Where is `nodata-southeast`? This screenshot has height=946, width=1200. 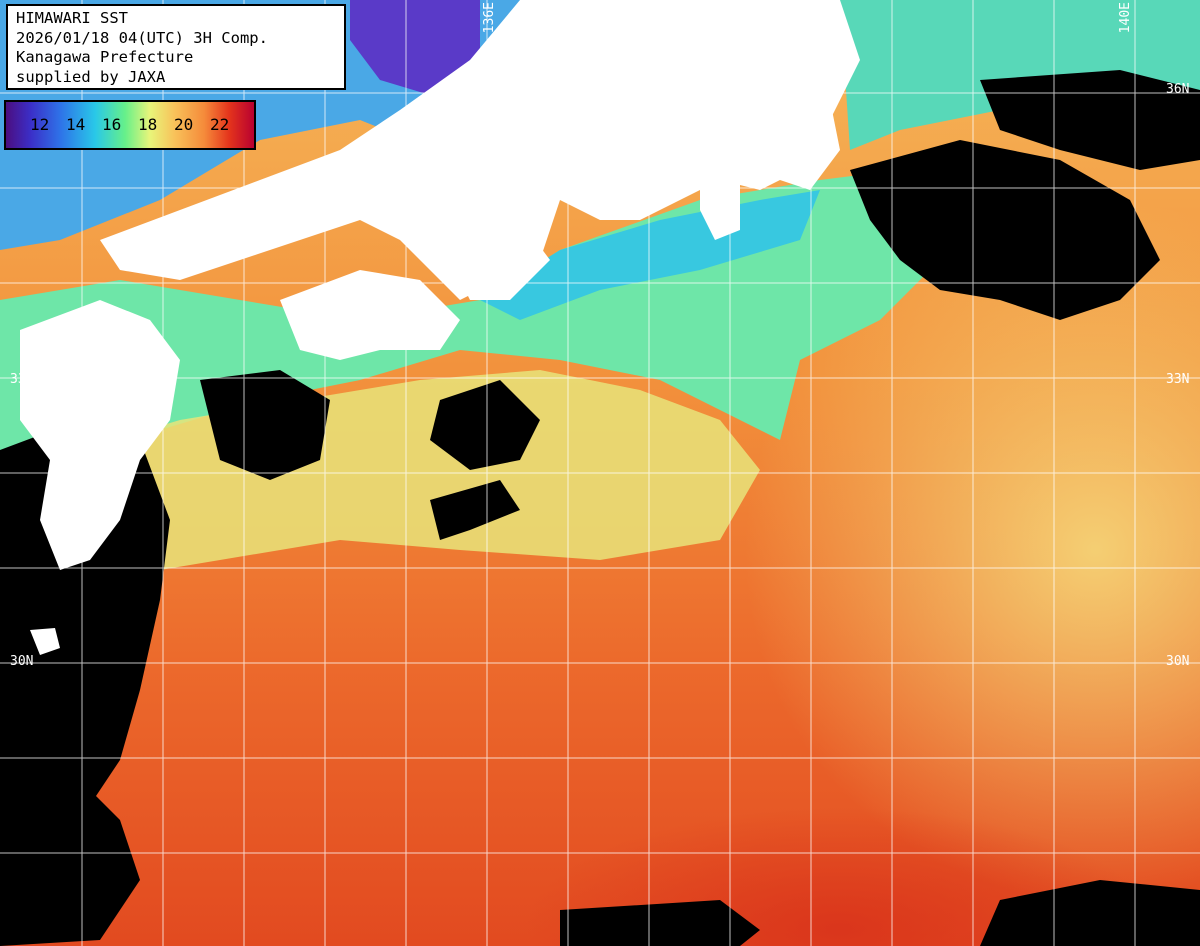 nodata-southeast is located at coordinates (1090, 913).